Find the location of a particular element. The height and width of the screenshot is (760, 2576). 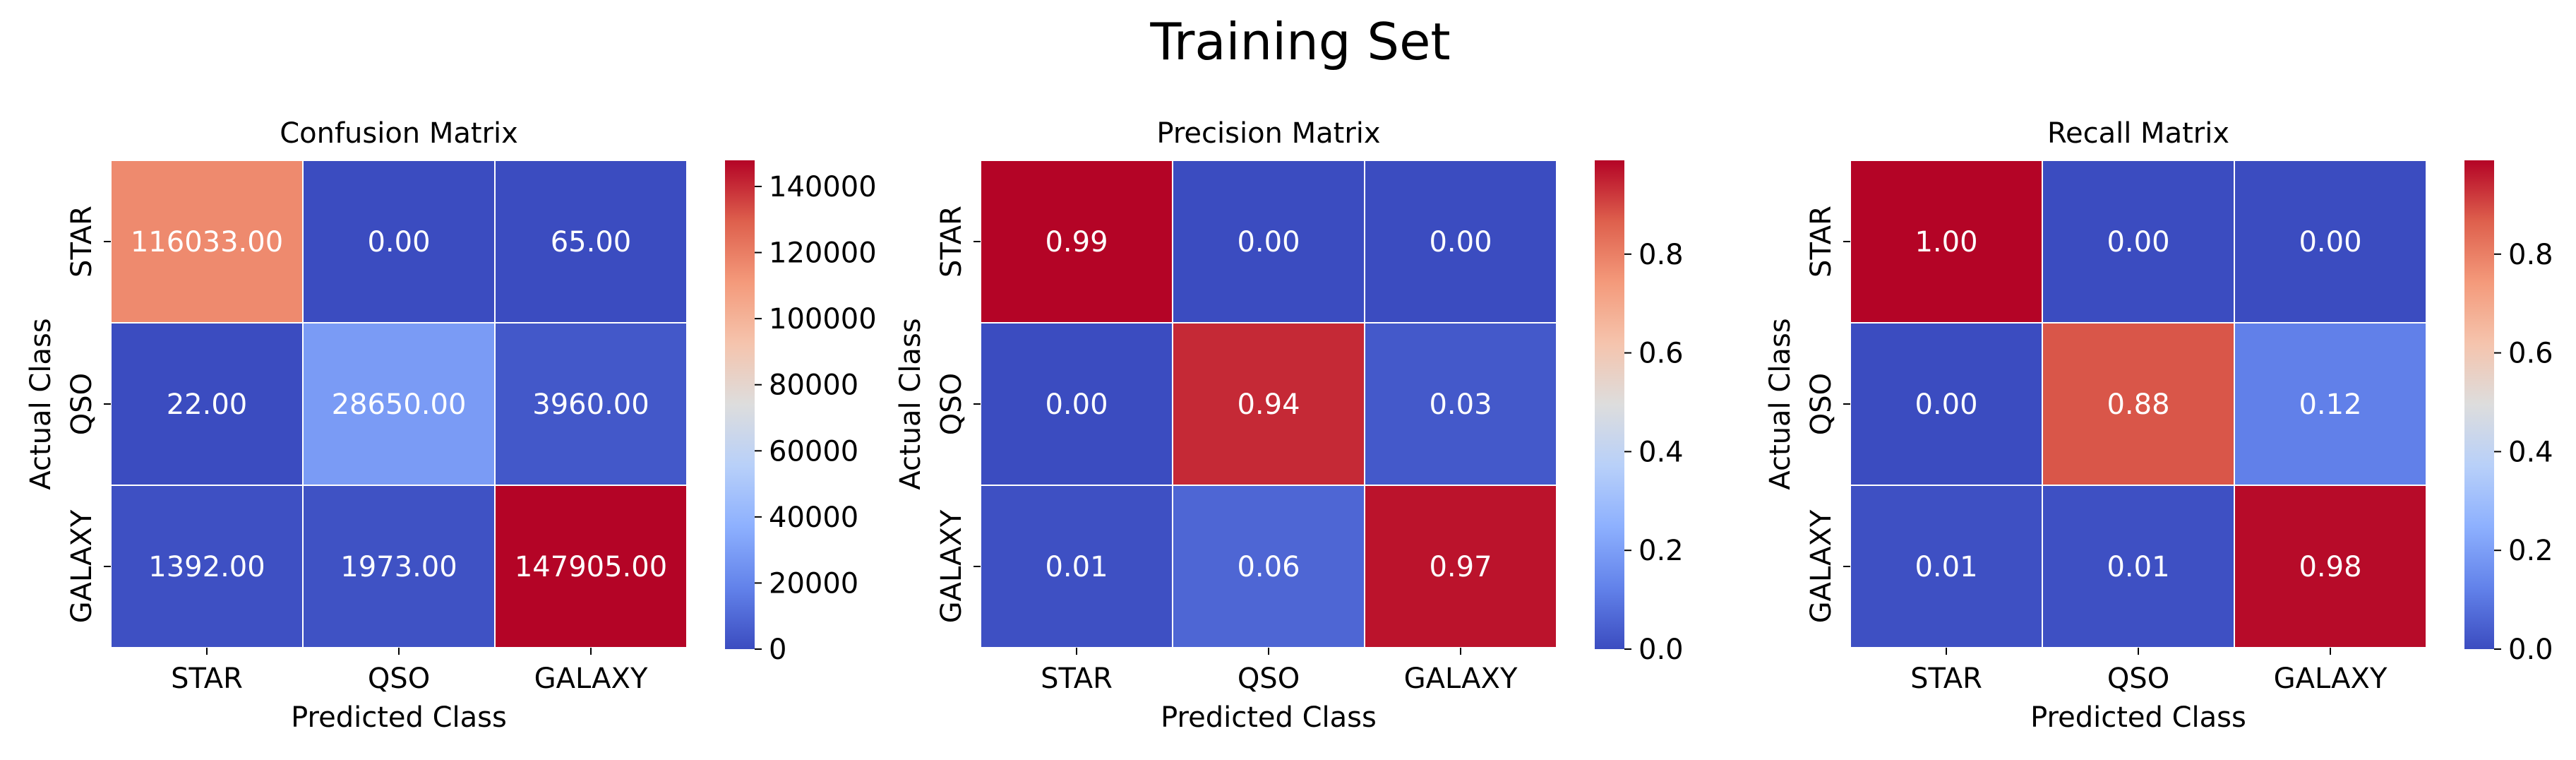

cell-value-label: 1973.00 is located at coordinates (398, 567).